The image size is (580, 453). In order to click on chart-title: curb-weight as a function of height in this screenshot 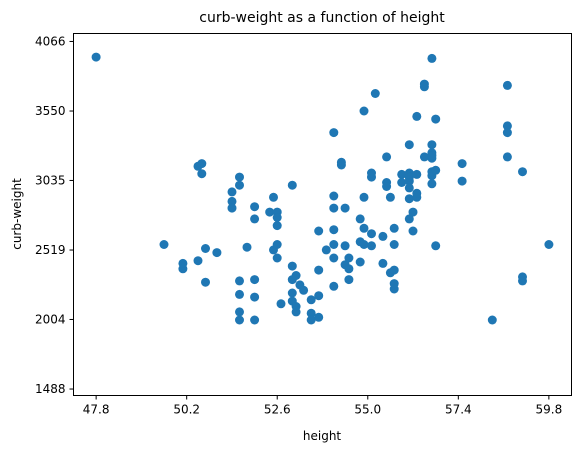, I will do `click(322, 18)`.